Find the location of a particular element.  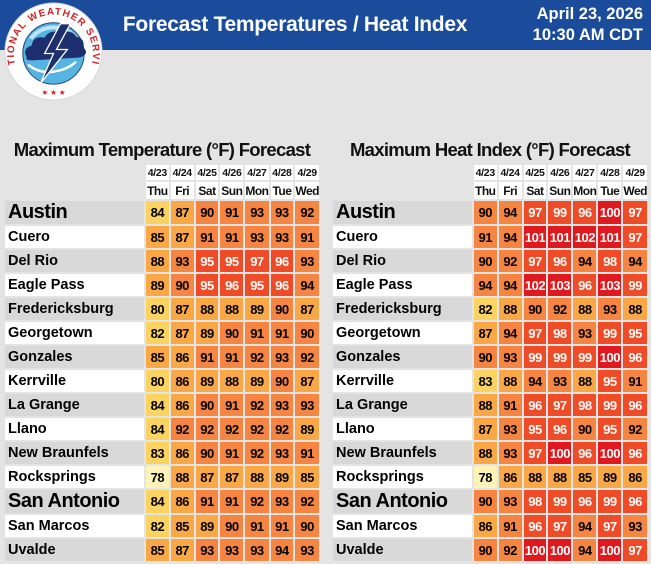

table-row: Gonzales 85 86 91 91 92 93 92 is located at coordinates (162, 357).